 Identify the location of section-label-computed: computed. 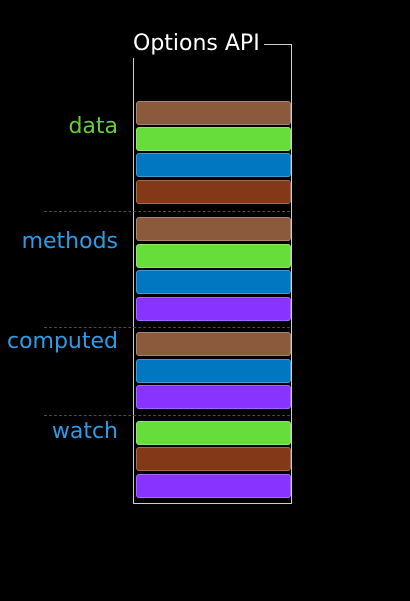
(62, 341).